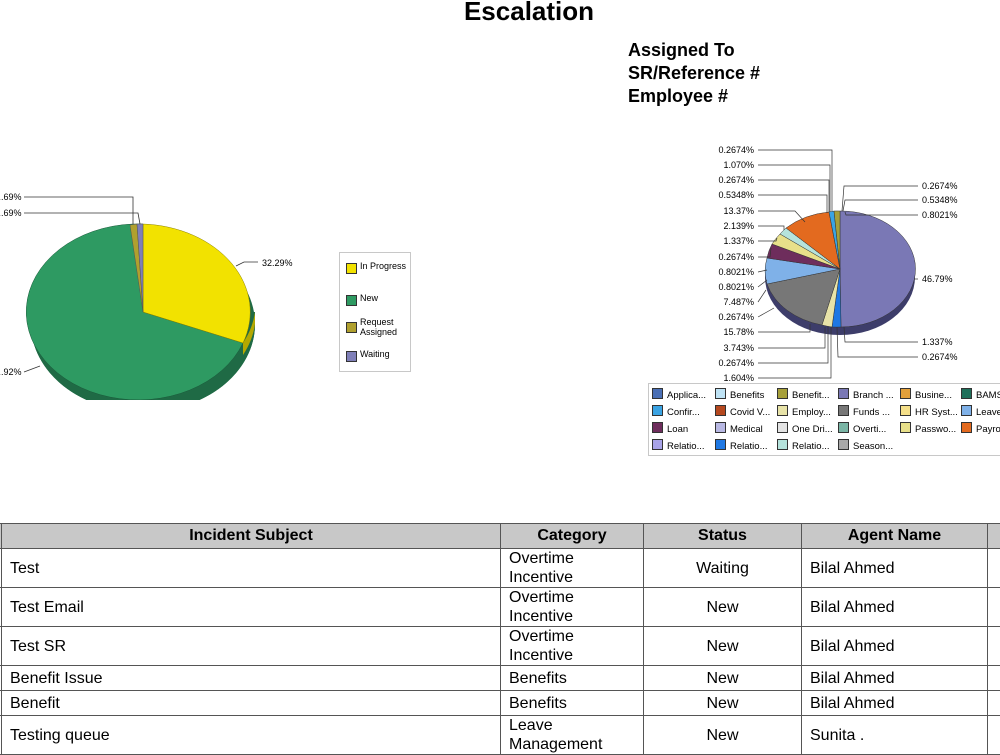 Image resolution: width=1000 pixels, height=755 pixels. Describe the element at coordinates (937, 279) in the screenshot. I see `category-label: 46.79%` at that location.